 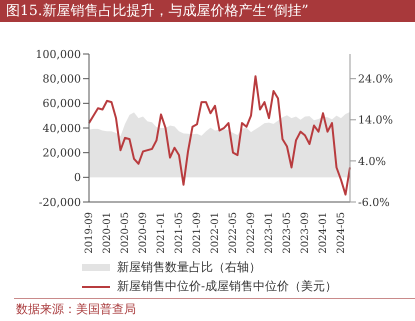 What do you see at coordinates (180, 233) in the screenshot?
I see `x-tick-label: 2021-05` at bounding box center [180, 233].